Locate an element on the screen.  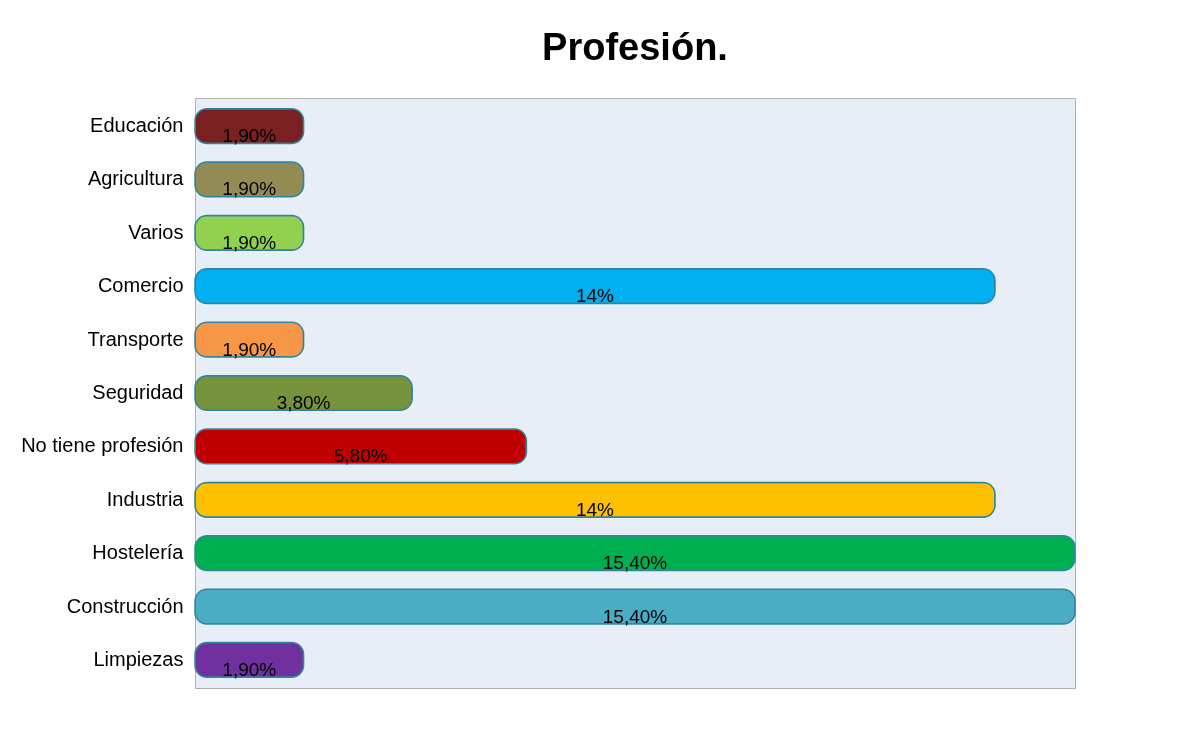
y-tick-label: Comercio is located at coordinates (140, 285).